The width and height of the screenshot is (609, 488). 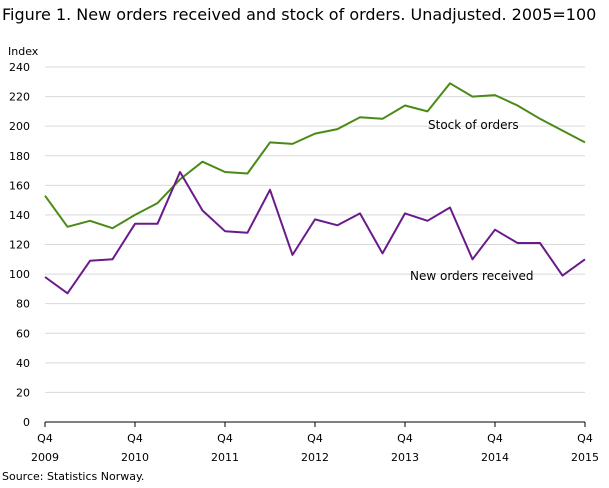 What do you see at coordinates (19, 215) in the screenshot?
I see `y-tick-label: 140` at bounding box center [19, 215].